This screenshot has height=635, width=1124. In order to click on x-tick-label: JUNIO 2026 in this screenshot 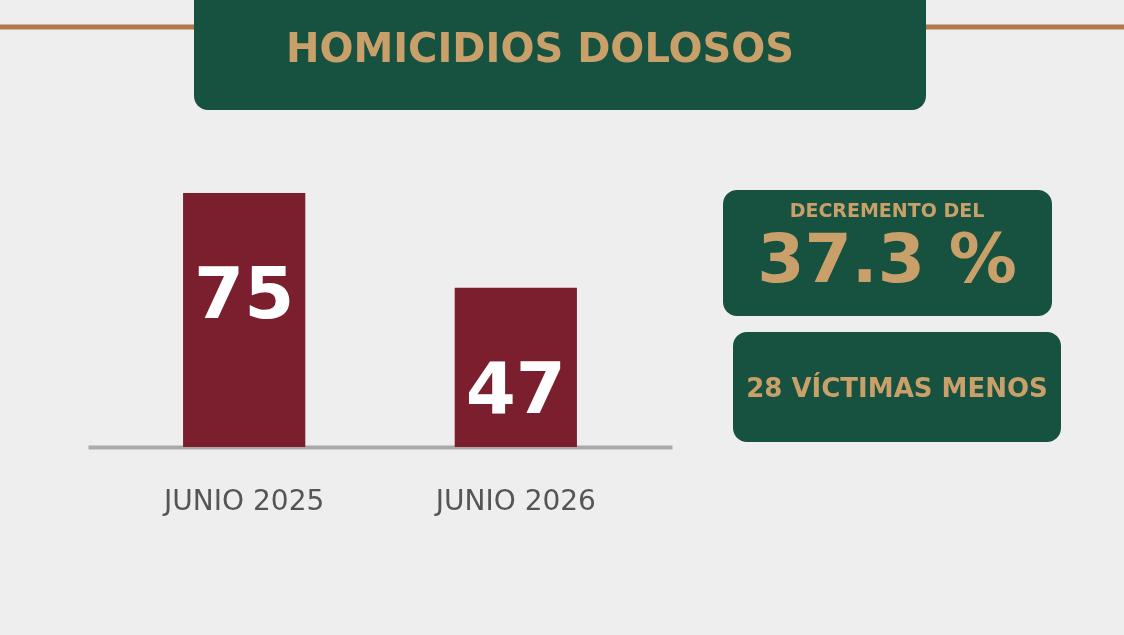, I will do `click(514, 500)`.